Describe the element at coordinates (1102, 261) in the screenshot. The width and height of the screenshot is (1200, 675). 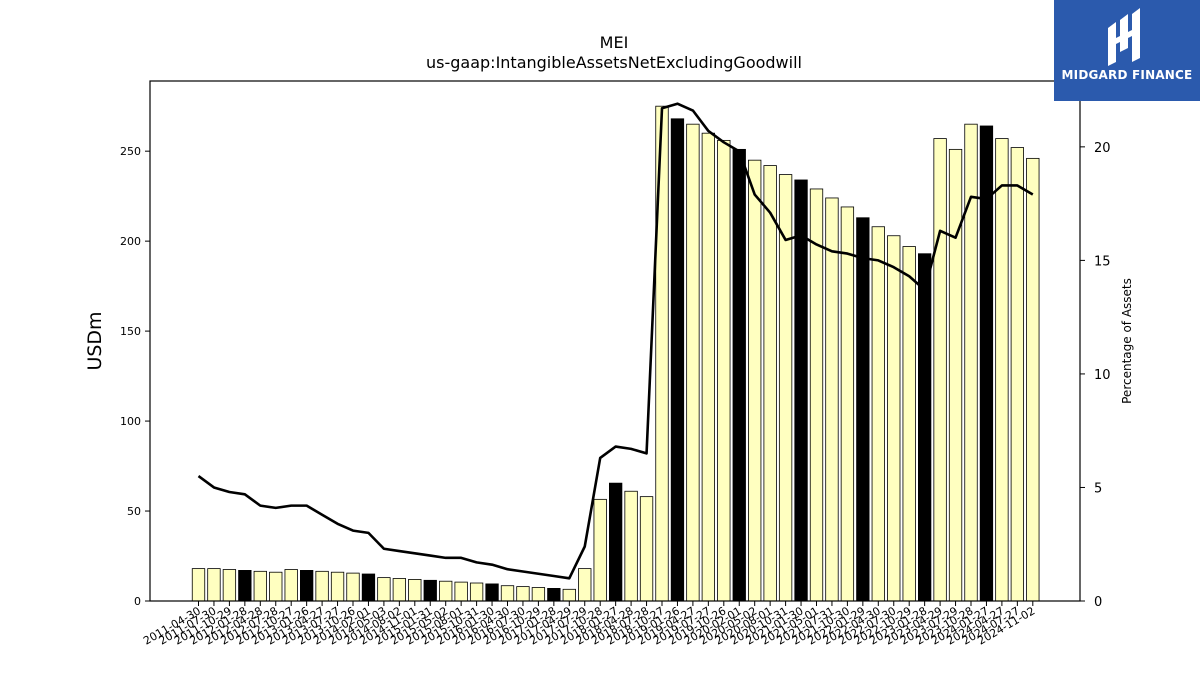
I see `y2-tick-label: 15` at that location.